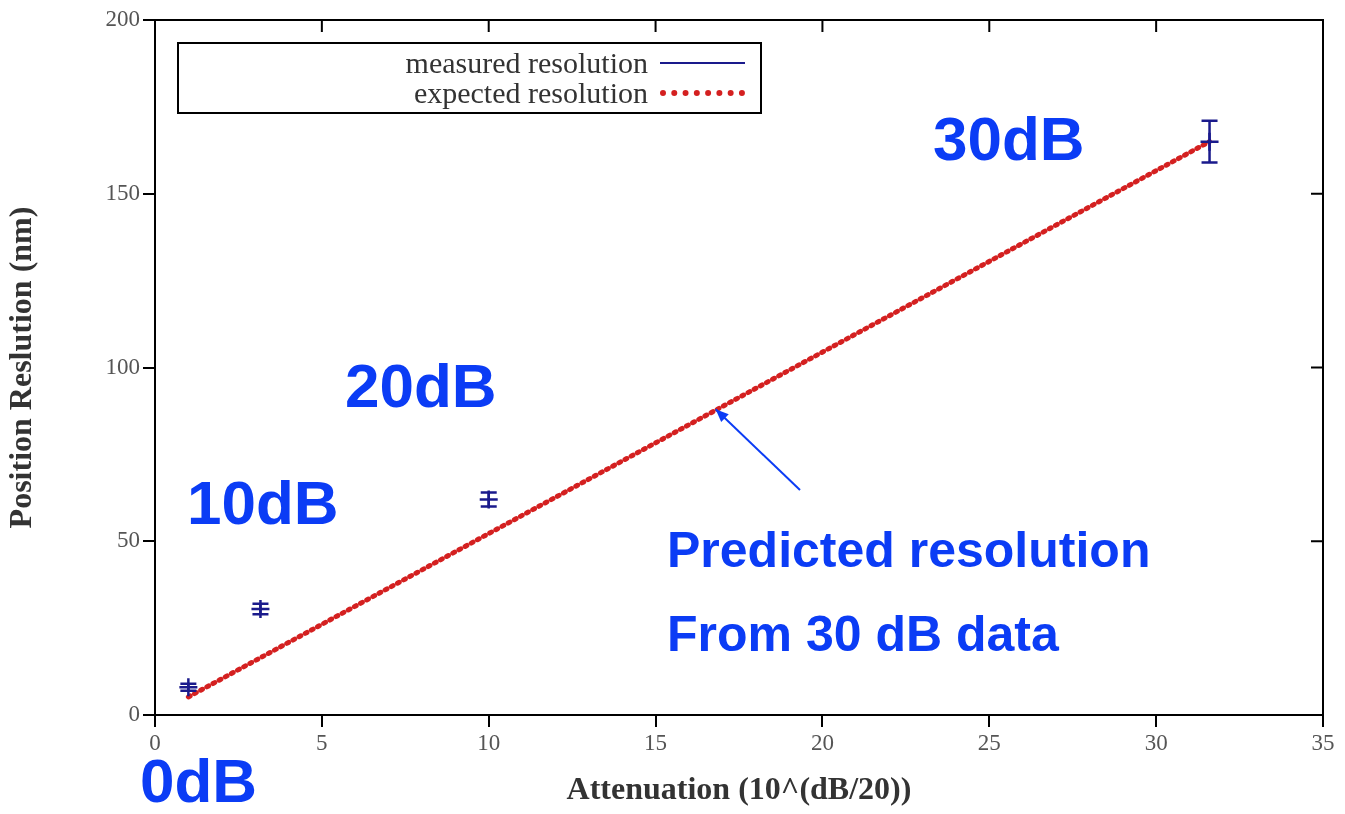 This screenshot has height=814, width=1345. I want to click on y-tick-label: 0, so click(134, 714).